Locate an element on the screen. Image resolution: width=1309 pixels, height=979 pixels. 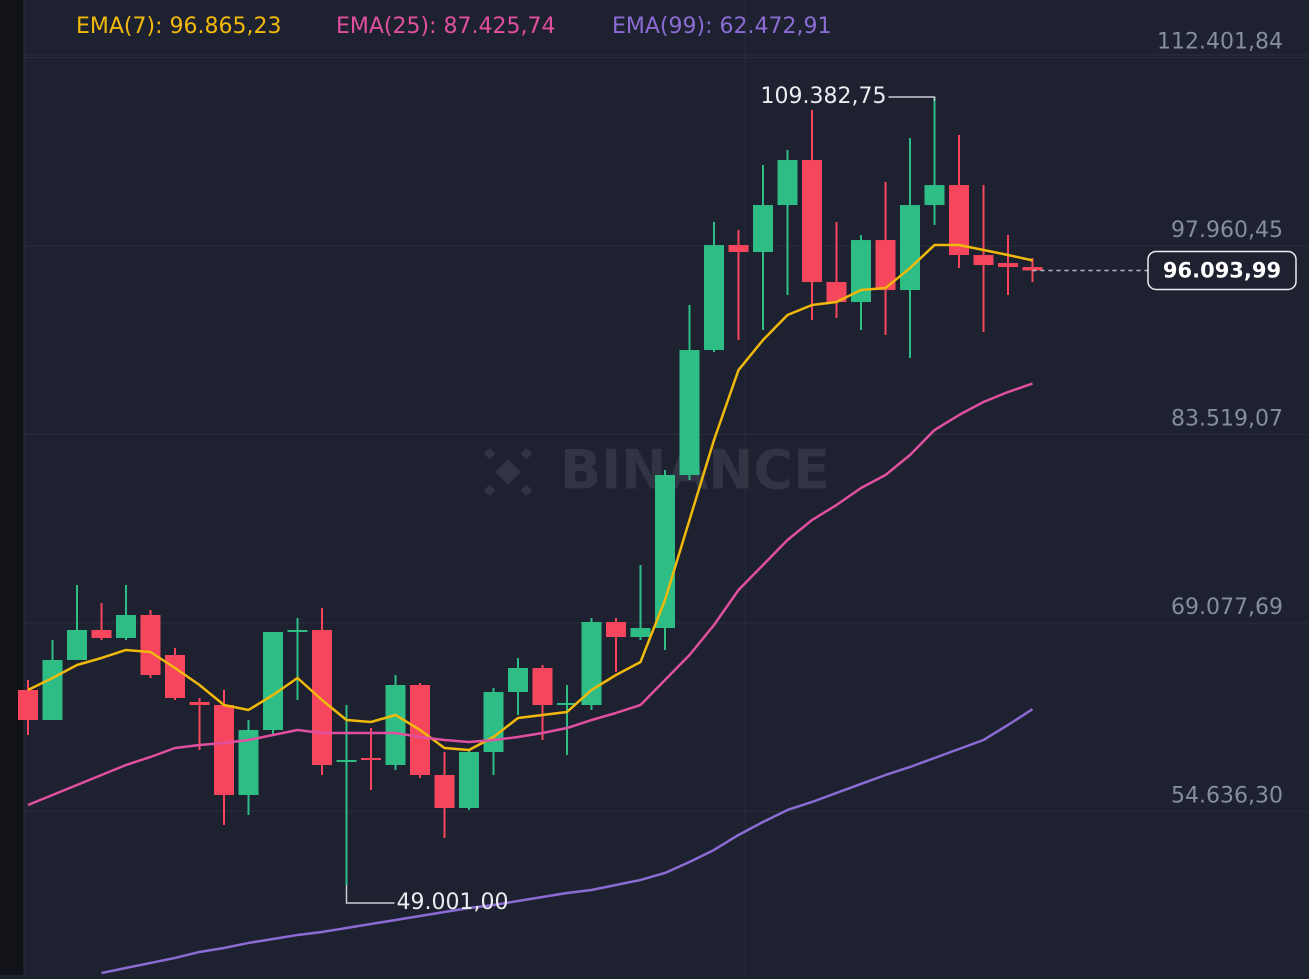
y-tick-label: 83.519,07 is located at coordinates (1227, 419).